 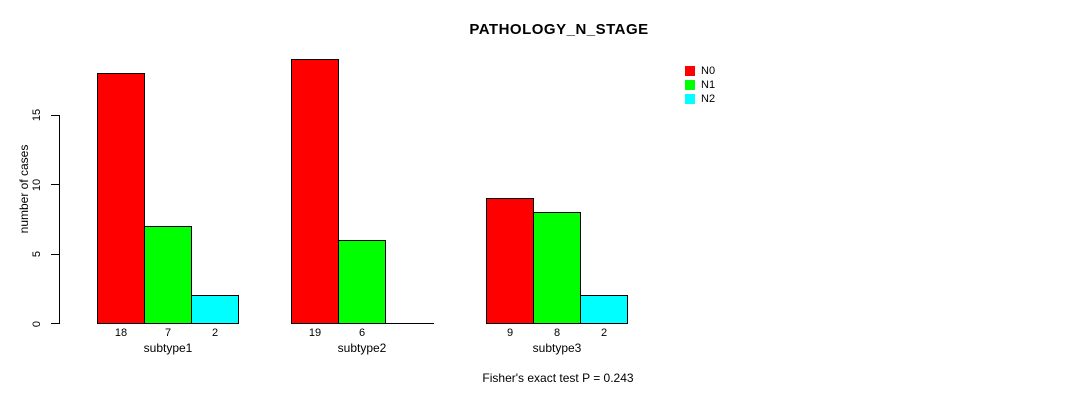 I want to click on bar-n0-subtype2, so click(x=315, y=191).